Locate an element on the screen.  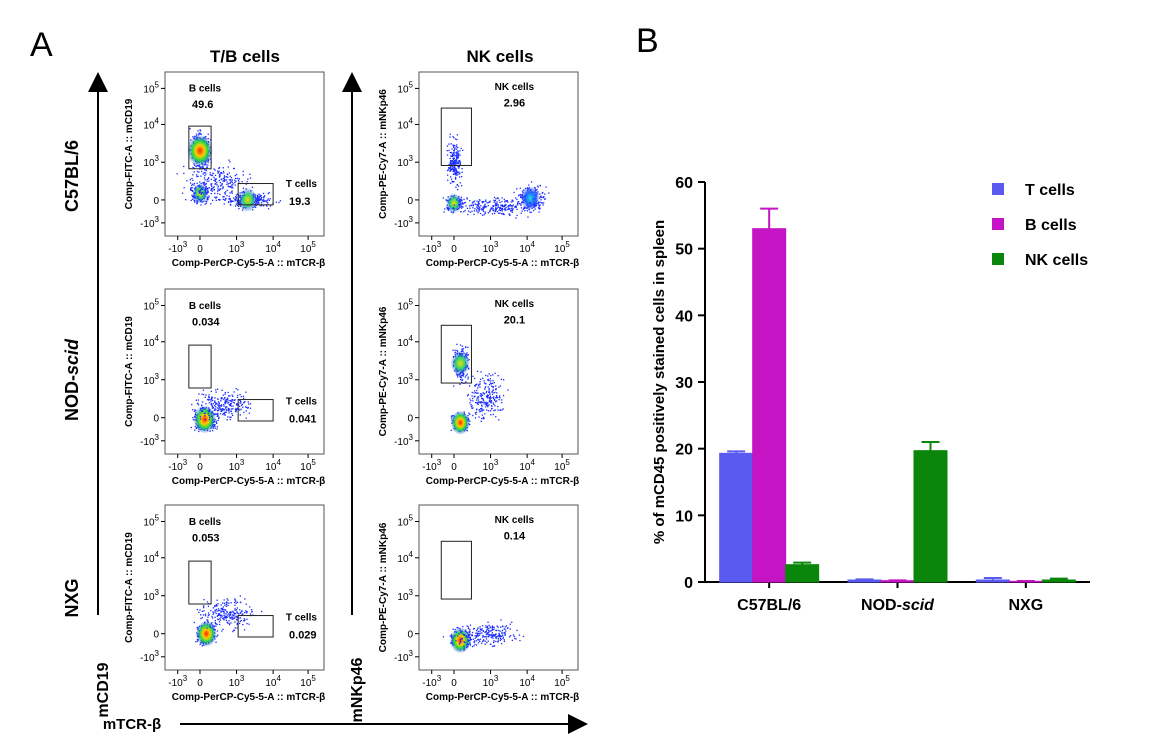
row-label-nxg: NXG is located at coordinates (72, 597).